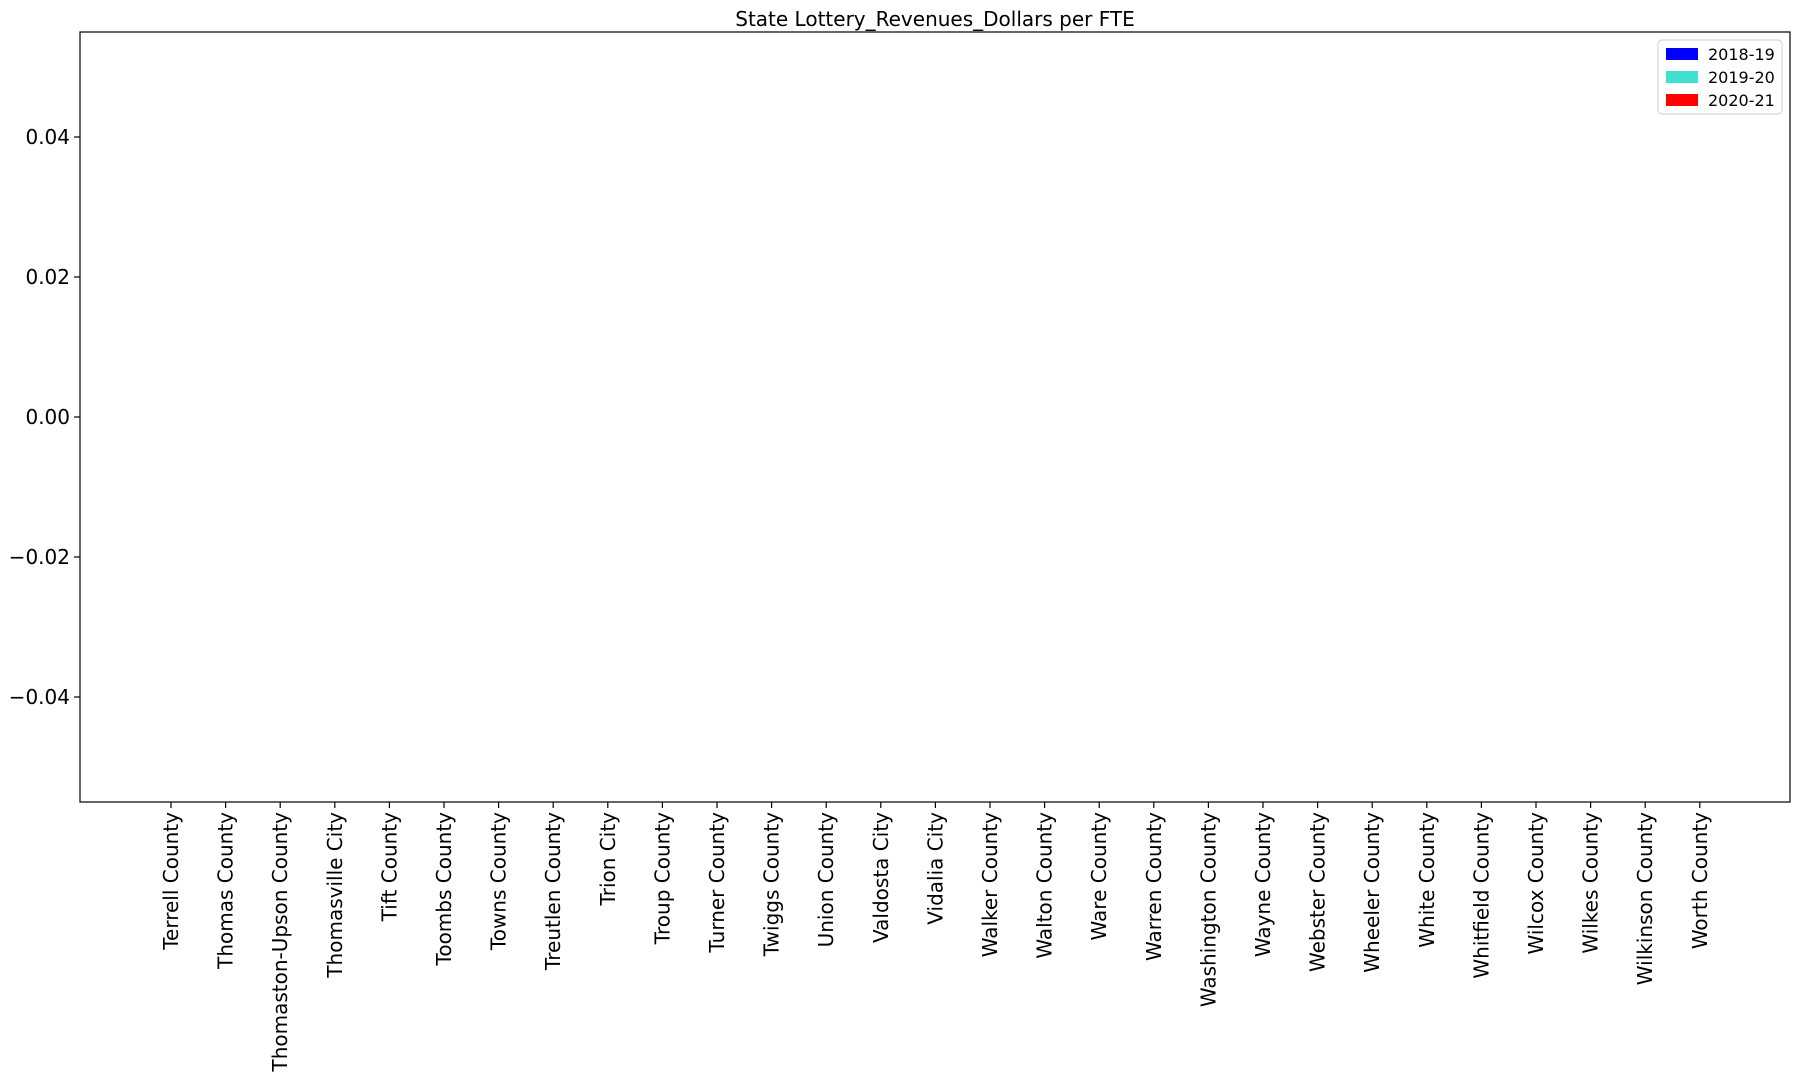 Image resolution: width=1800 pixels, height=1080 pixels. I want to click on x-tick-label: Turner County, so click(717, 883).